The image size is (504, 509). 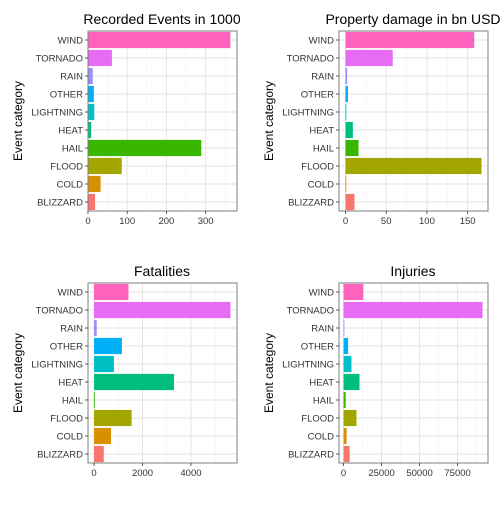 What do you see at coordinates (468, 221) in the screenshot?
I see `x-tick-label: 150` at bounding box center [468, 221].